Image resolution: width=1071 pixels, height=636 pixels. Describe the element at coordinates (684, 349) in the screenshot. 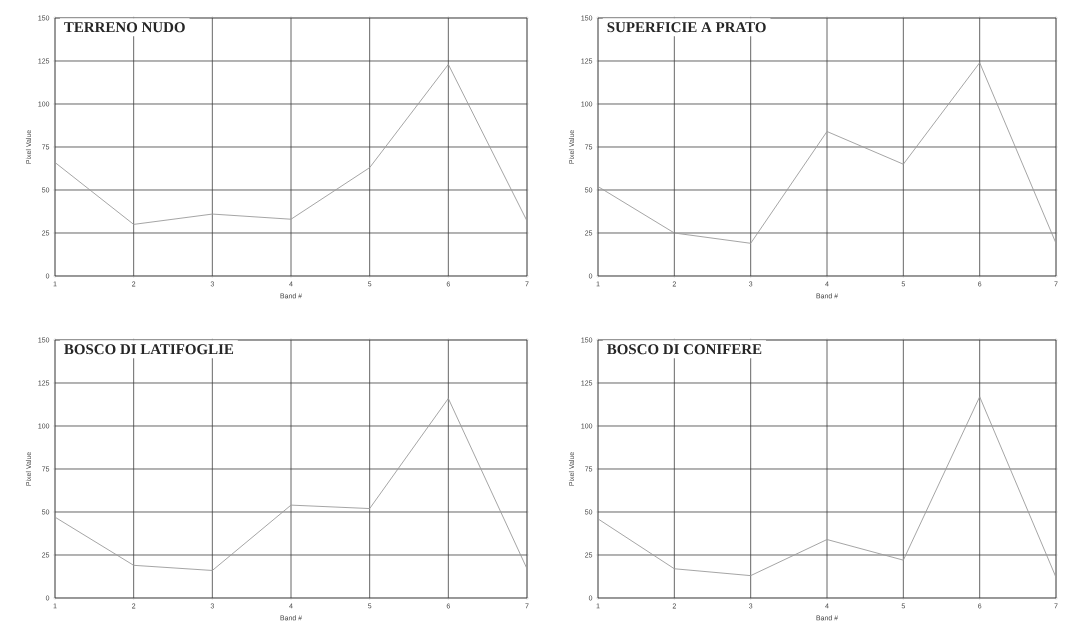

I see `chart-title: BOSCO DI CONIFERE` at that location.